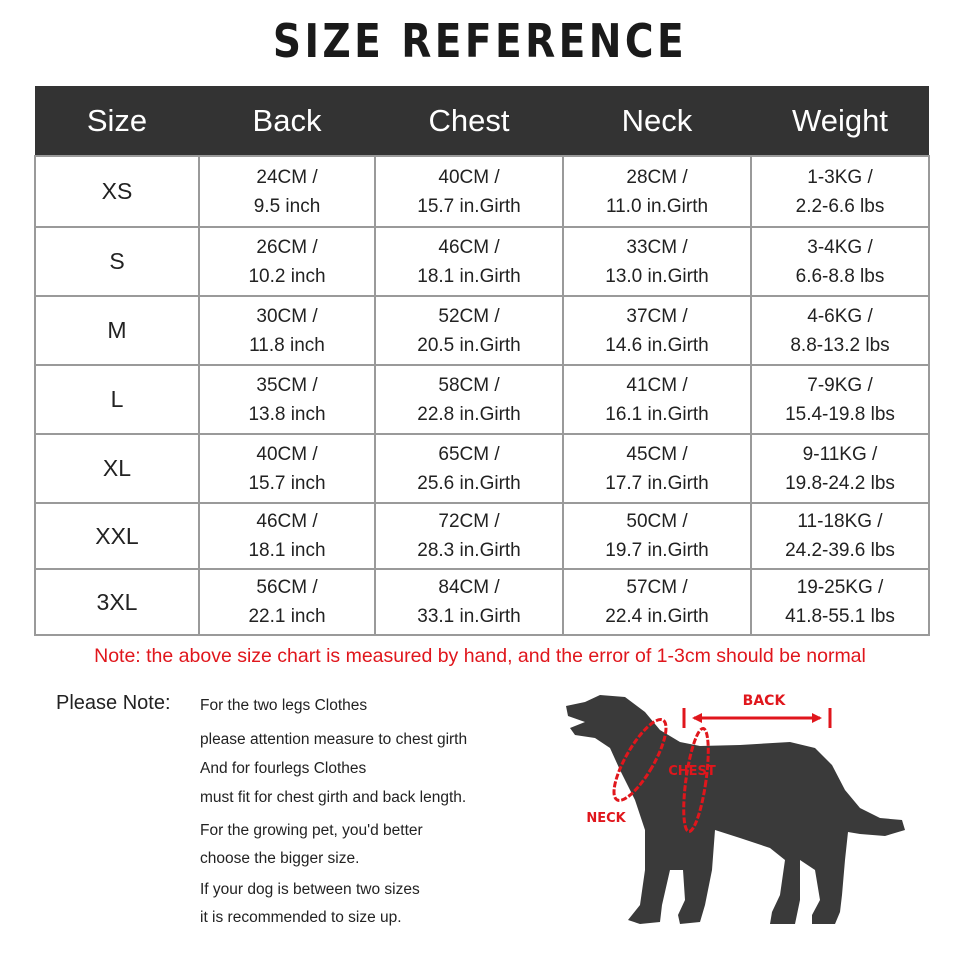 The width and height of the screenshot is (960, 960). What do you see at coordinates (469, 261) in the screenshot?
I see `chest-cell: 46CM / 18.1 in.Girth` at bounding box center [469, 261].